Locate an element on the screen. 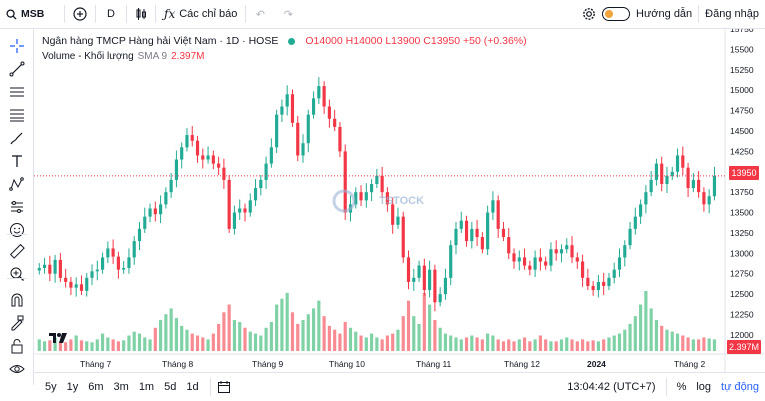  clock-time: 13:04:42 (UTC+7) is located at coordinates (611, 387).